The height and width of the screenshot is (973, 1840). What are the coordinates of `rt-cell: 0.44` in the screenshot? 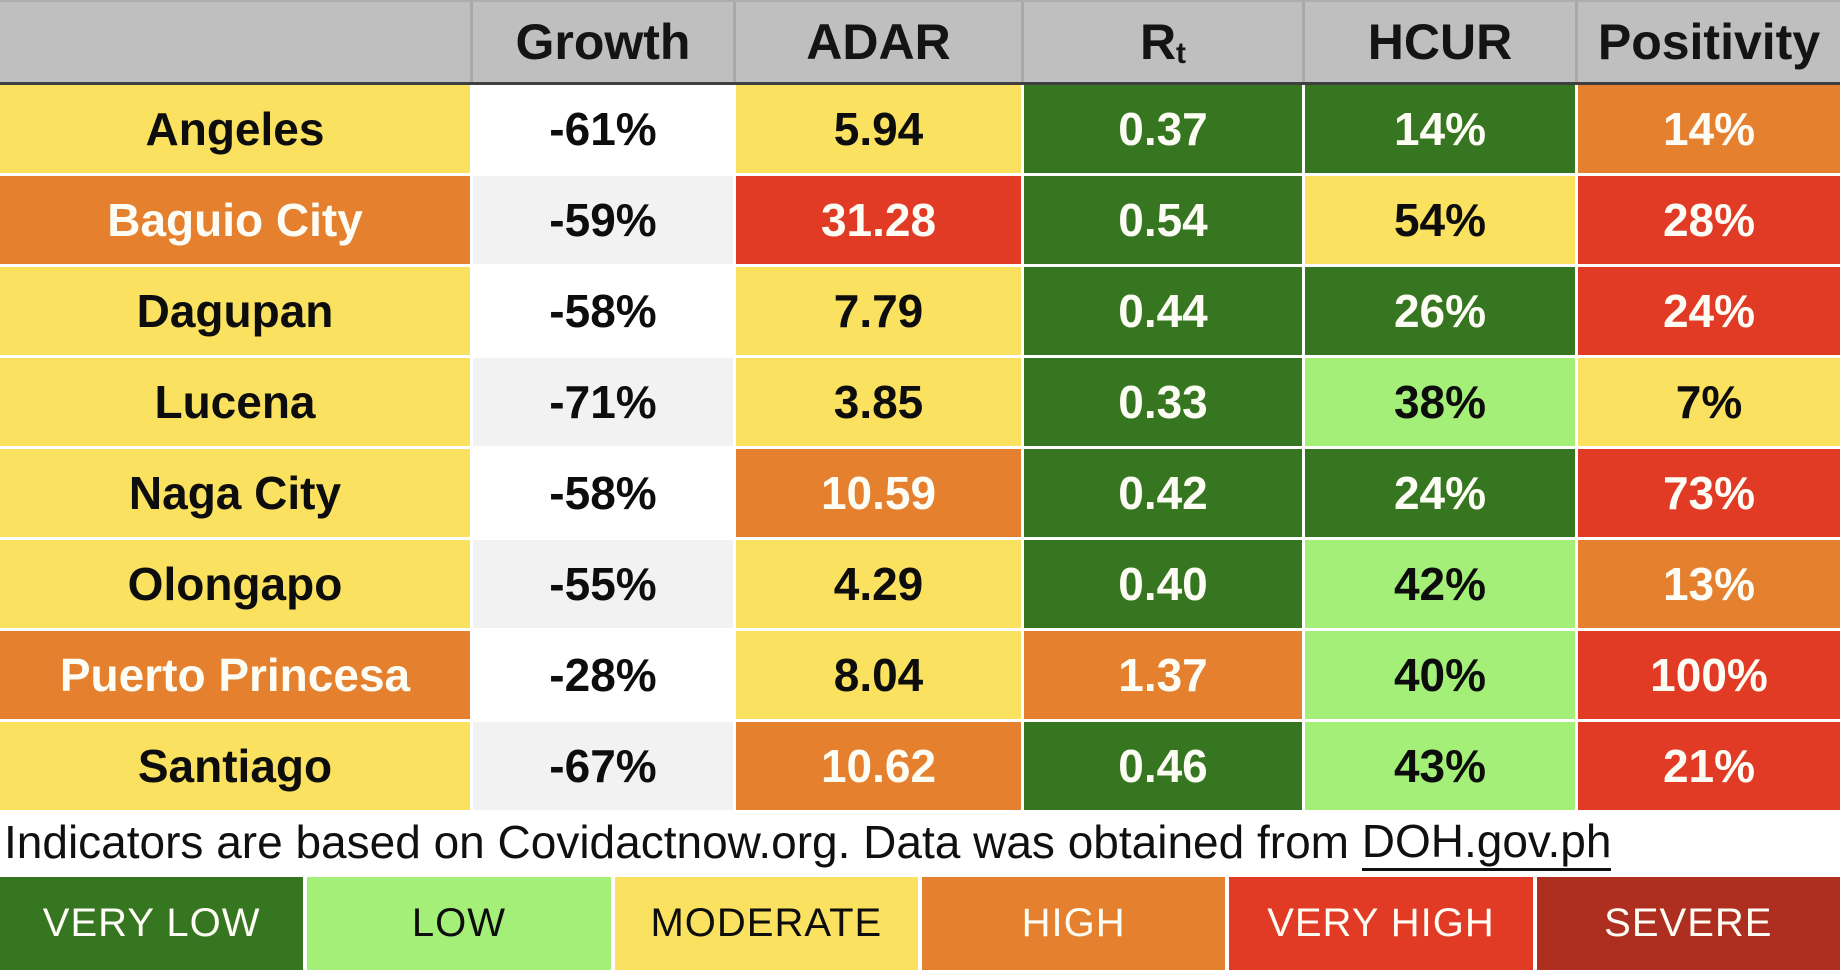 It's located at (1163, 311).